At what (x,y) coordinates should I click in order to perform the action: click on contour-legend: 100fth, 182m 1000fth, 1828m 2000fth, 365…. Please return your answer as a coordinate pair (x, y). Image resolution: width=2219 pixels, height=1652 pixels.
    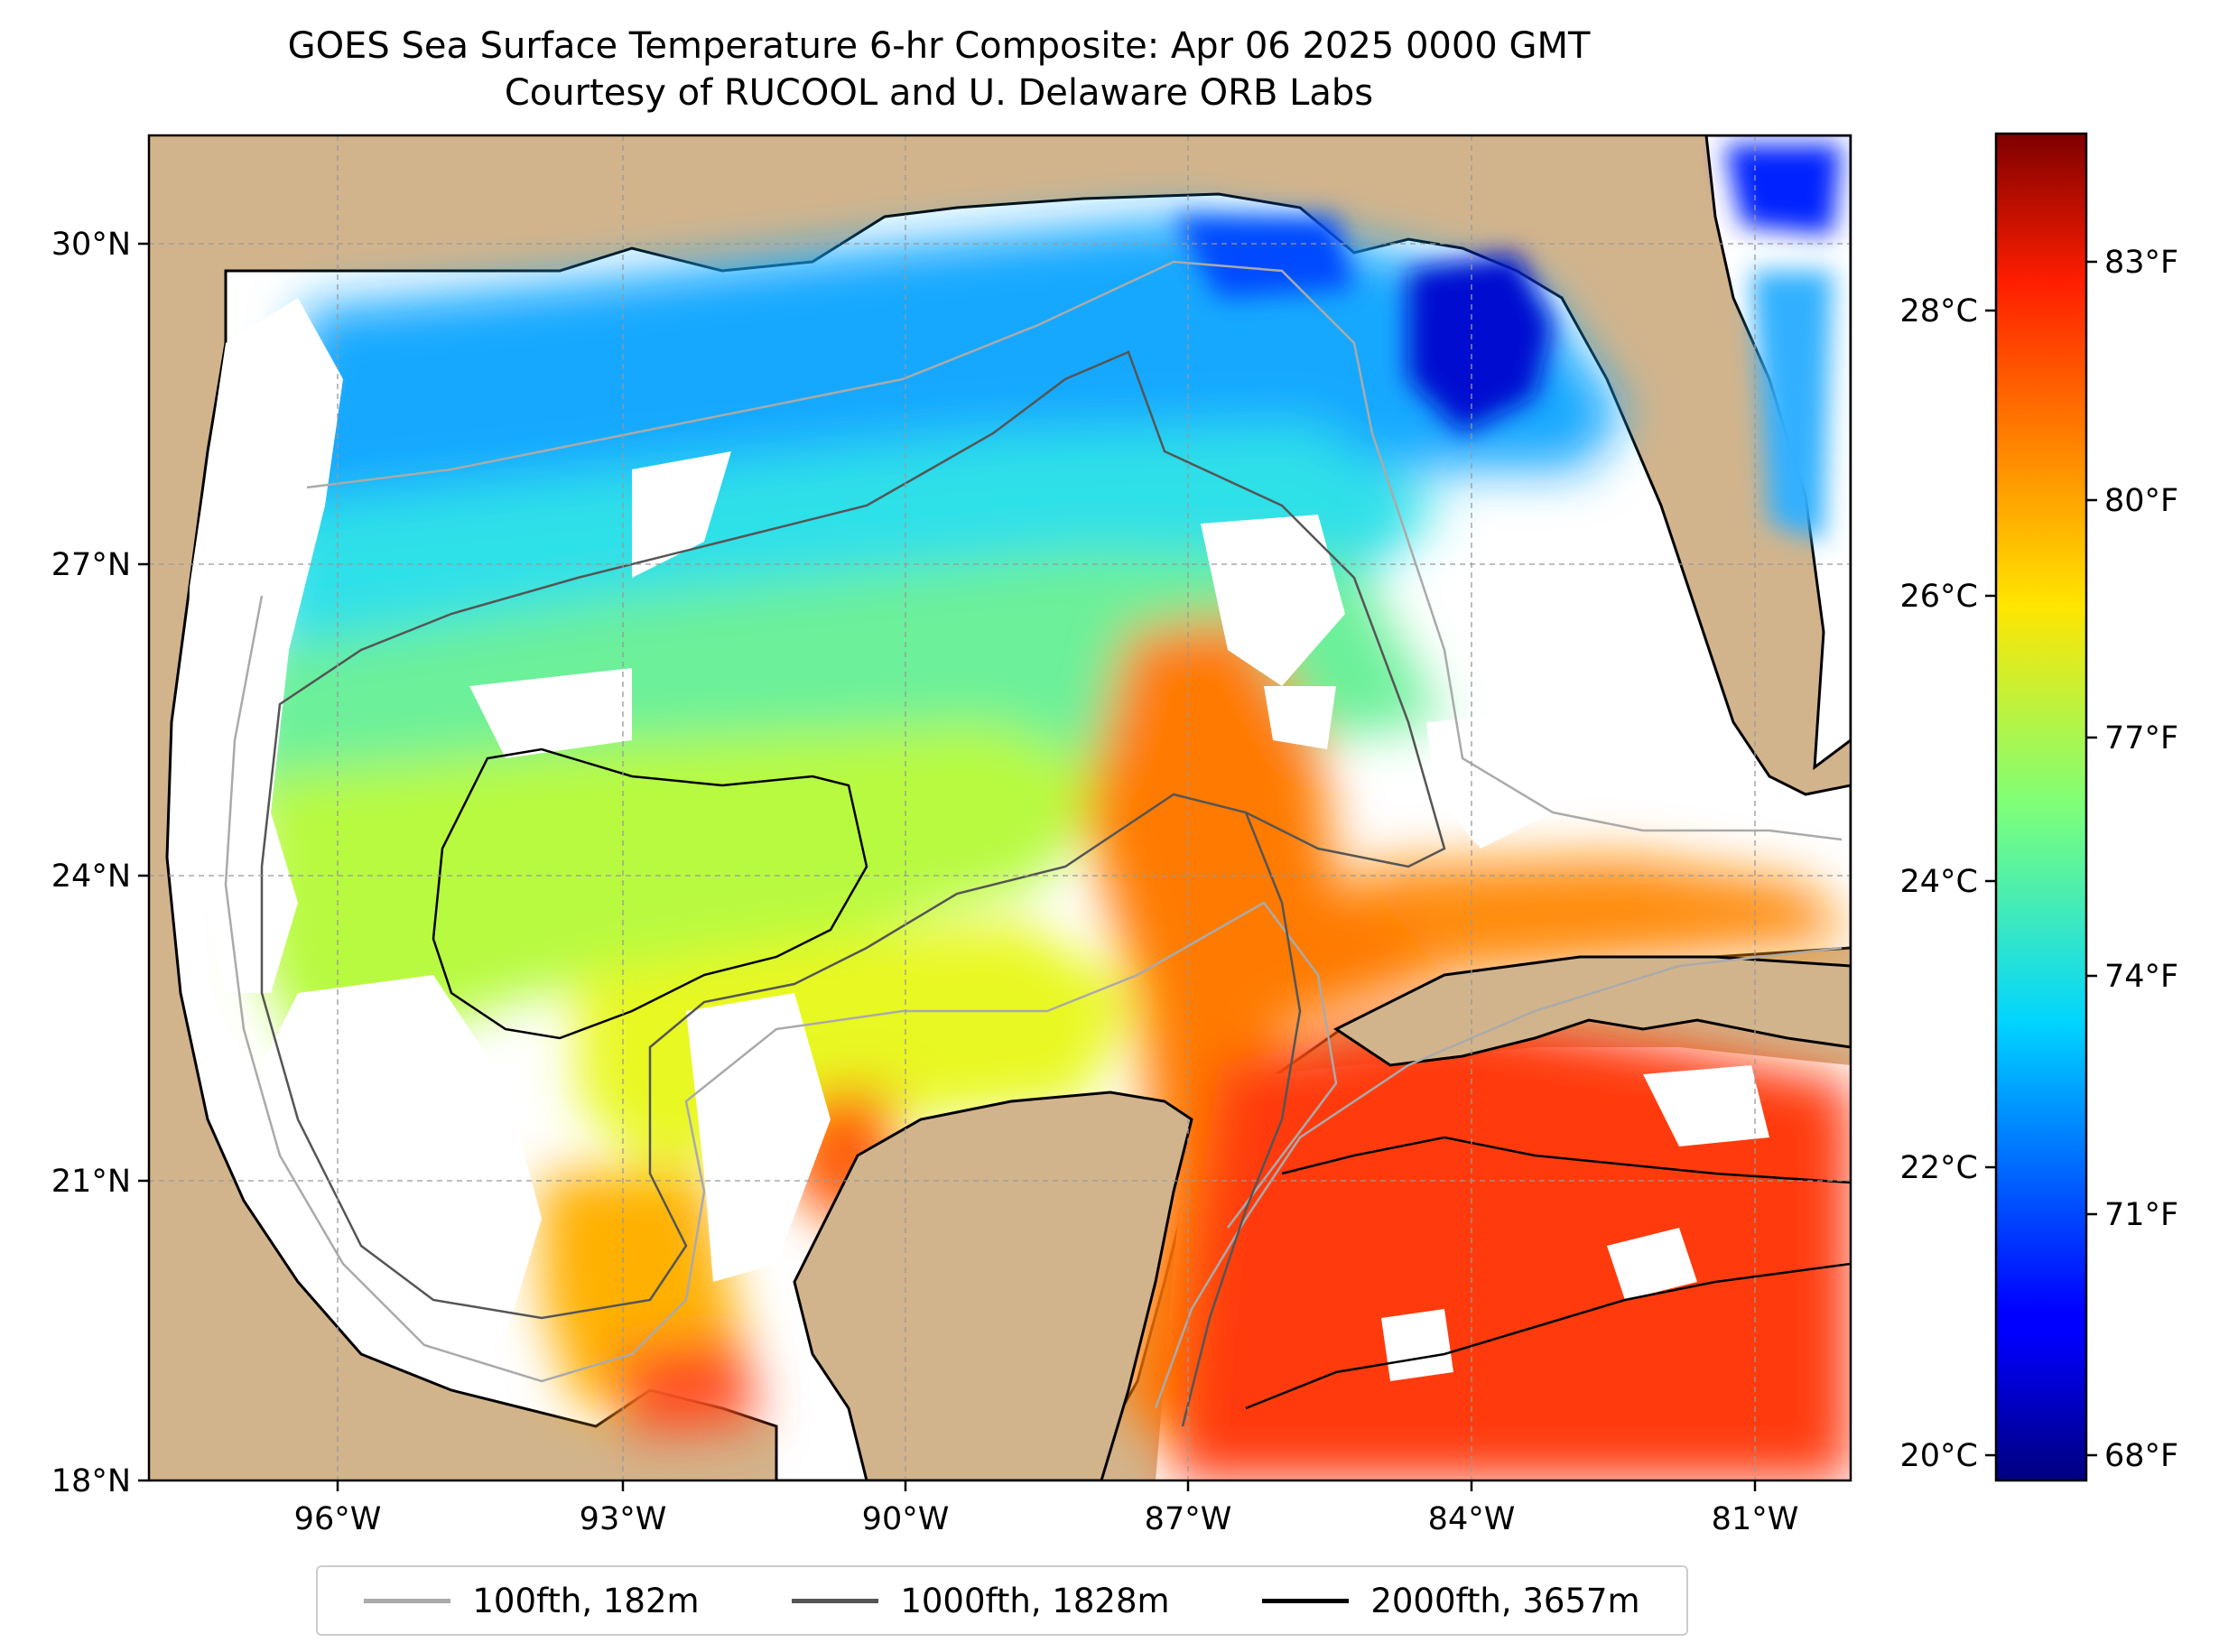
    Looking at the image, I should click on (1002, 1600).